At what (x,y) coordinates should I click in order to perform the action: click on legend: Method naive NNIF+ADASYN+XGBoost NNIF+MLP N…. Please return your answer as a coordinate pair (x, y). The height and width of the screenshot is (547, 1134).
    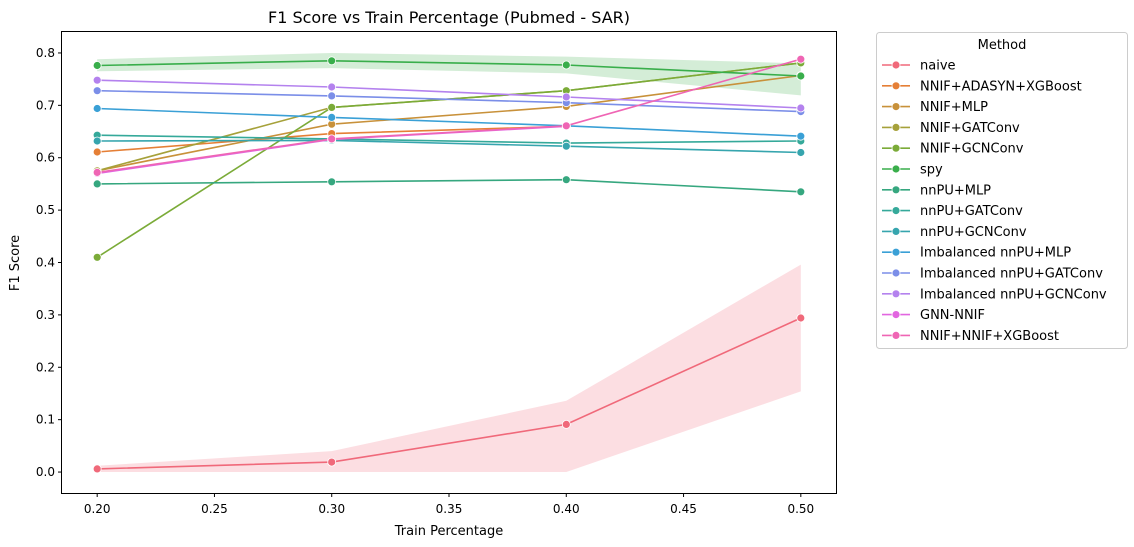
    Looking at the image, I should click on (1002, 190).